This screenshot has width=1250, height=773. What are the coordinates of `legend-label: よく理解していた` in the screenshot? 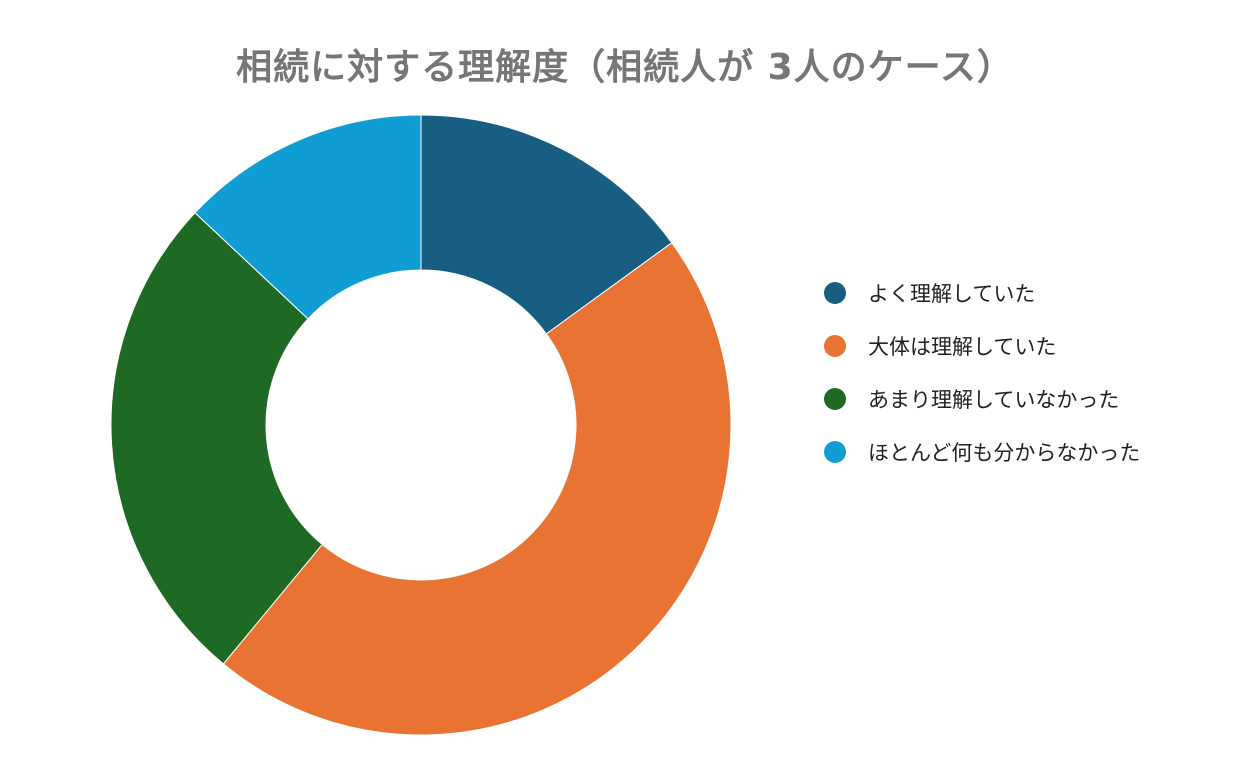 It's located at (952, 294).